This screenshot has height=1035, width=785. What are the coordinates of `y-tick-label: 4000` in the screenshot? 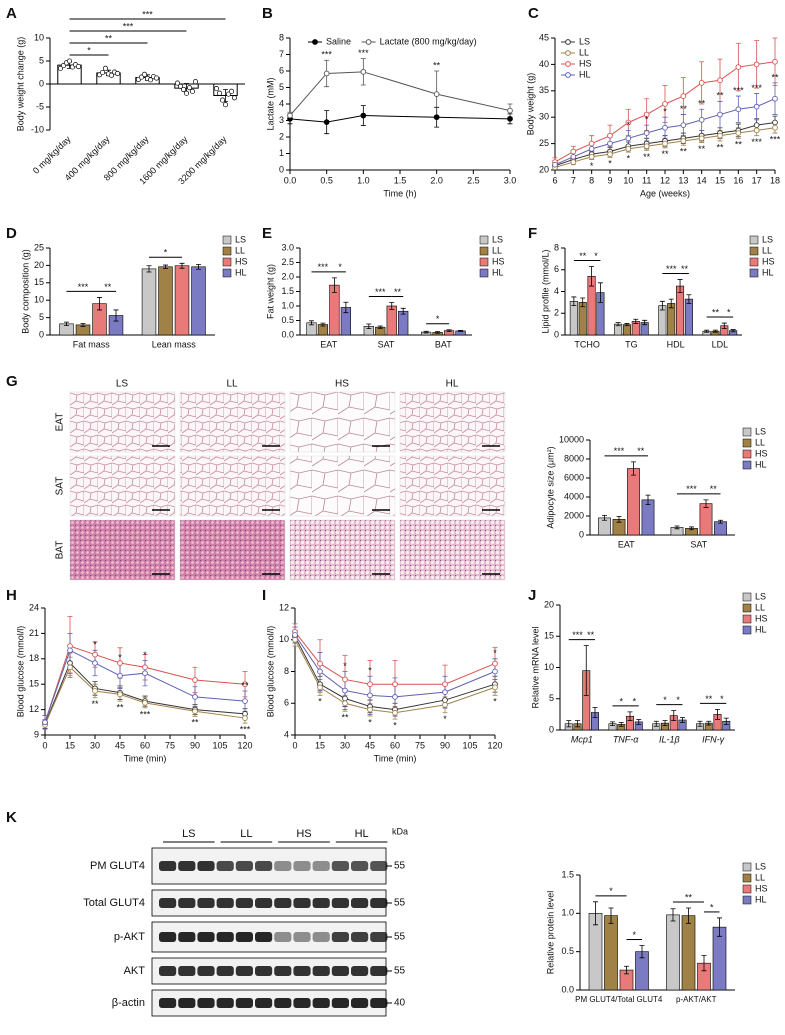 It's located at (574, 496).